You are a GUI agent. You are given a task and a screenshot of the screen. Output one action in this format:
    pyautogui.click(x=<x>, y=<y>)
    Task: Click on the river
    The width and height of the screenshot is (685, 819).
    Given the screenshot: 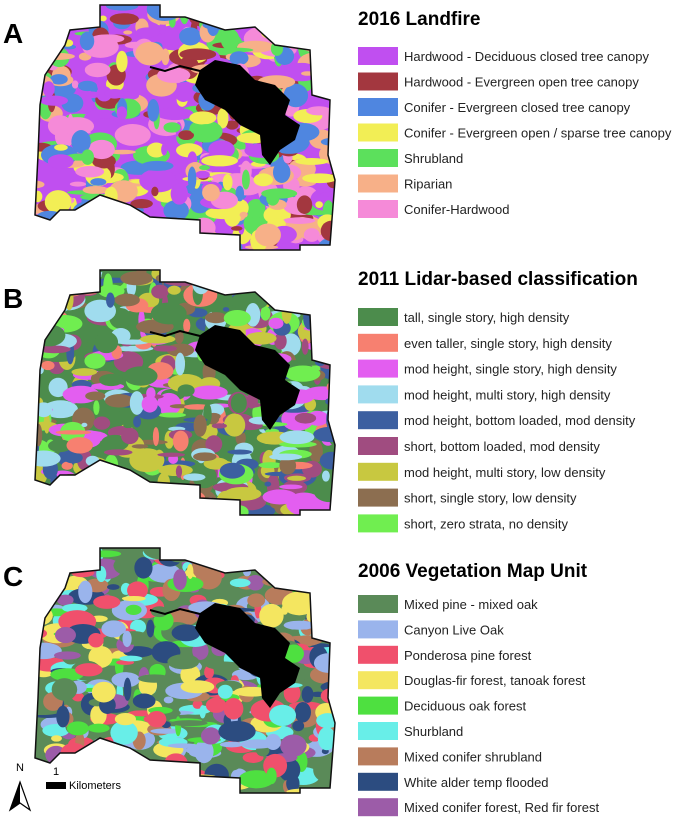 What is the action you would take?
    pyautogui.click(x=175, y=611)
    